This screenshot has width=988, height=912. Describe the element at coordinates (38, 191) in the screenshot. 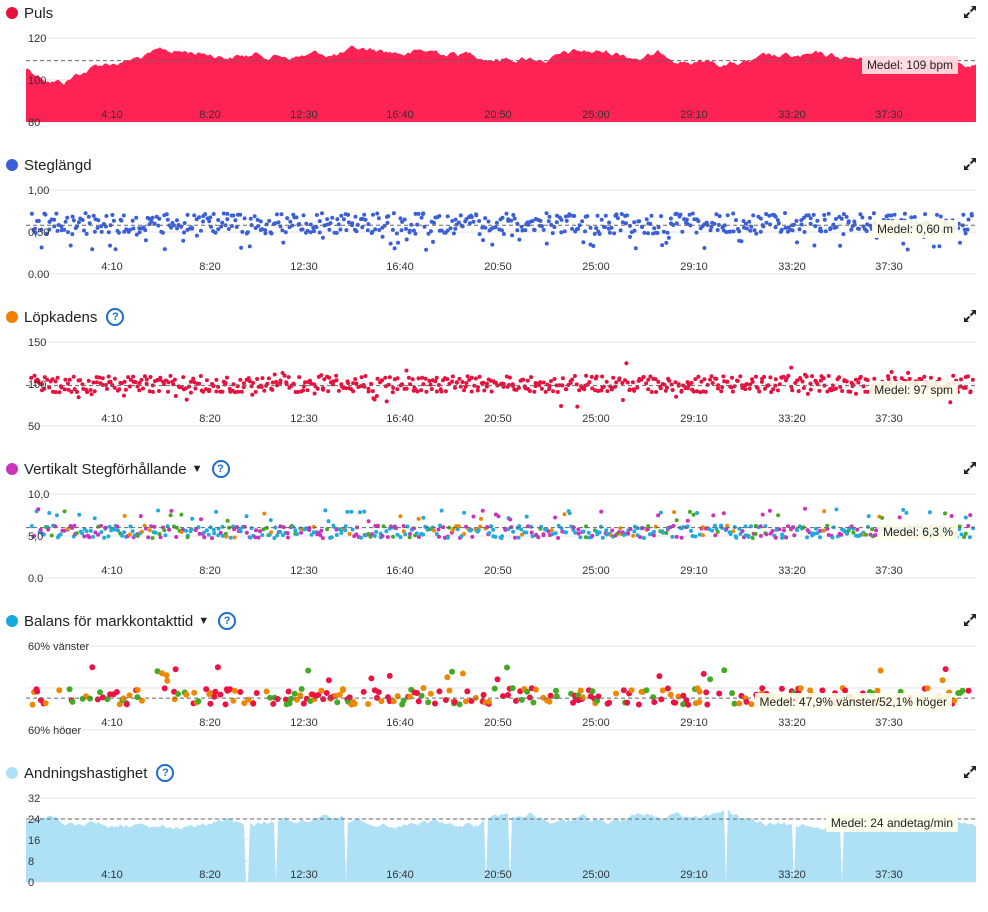

I see `y-axis-label: 1,00` at that location.